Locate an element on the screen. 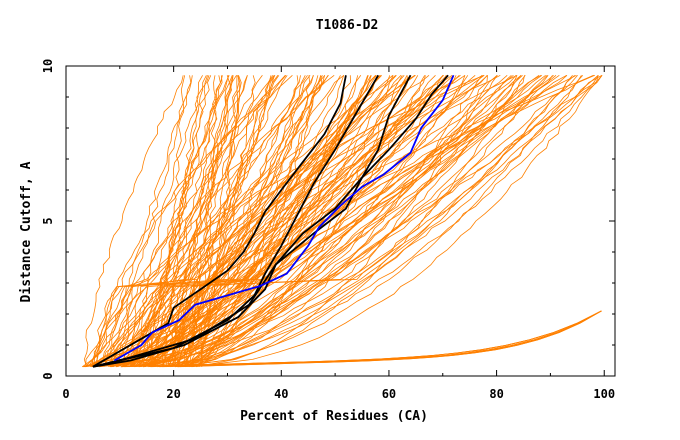 Image resolution: width=680 pixels, height=440 pixels. y-tick-label: 10 is located at coordinates (48, 66).